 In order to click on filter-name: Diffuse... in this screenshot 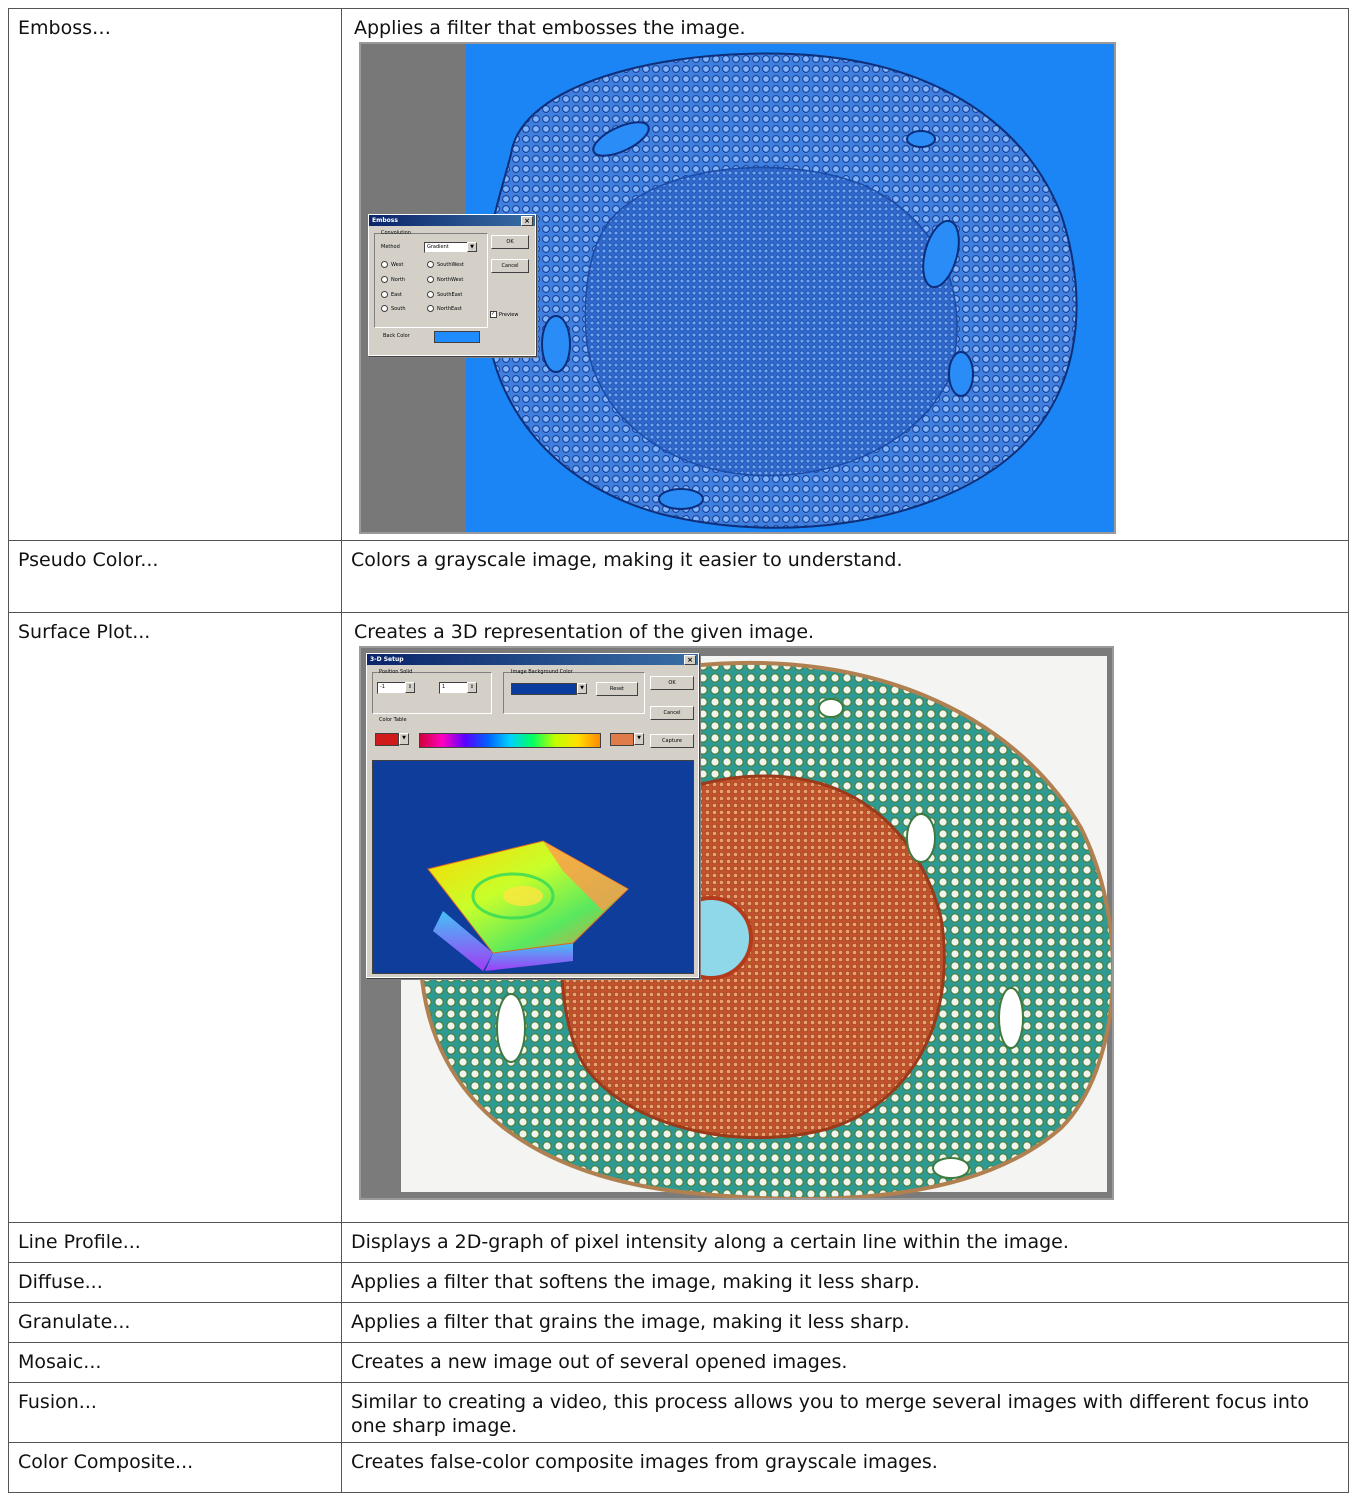, I will do `click(175, 1282)`.